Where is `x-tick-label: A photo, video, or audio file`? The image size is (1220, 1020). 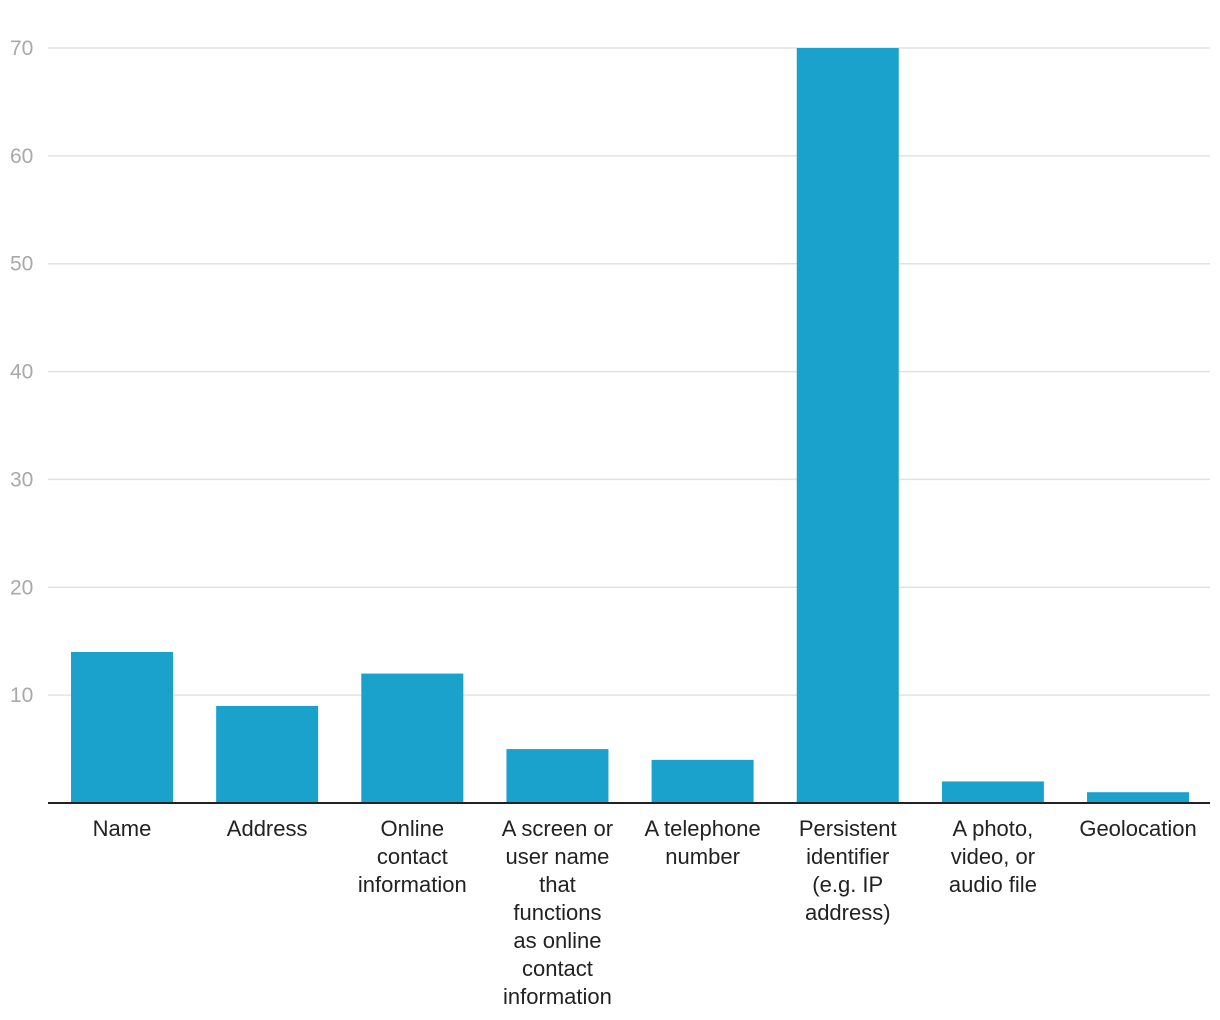 x-tick-label: A photo, video, or audio file is located at coordinates (993, 856).